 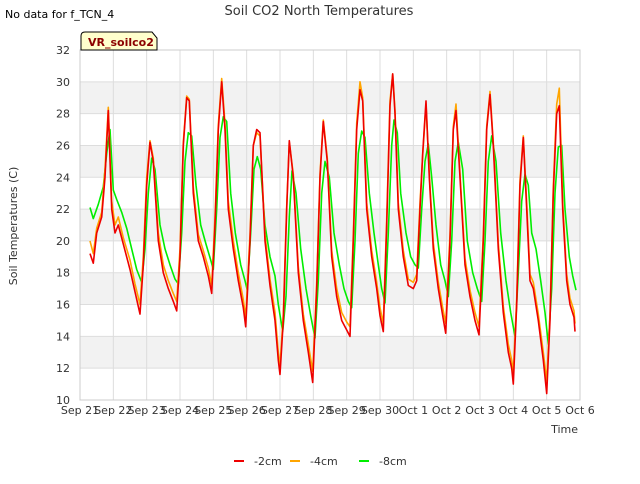 What do you see at coordinates (63, 114) in the screenshot?
I see `y-tick-label: 28` at bounding box center [63, 114].